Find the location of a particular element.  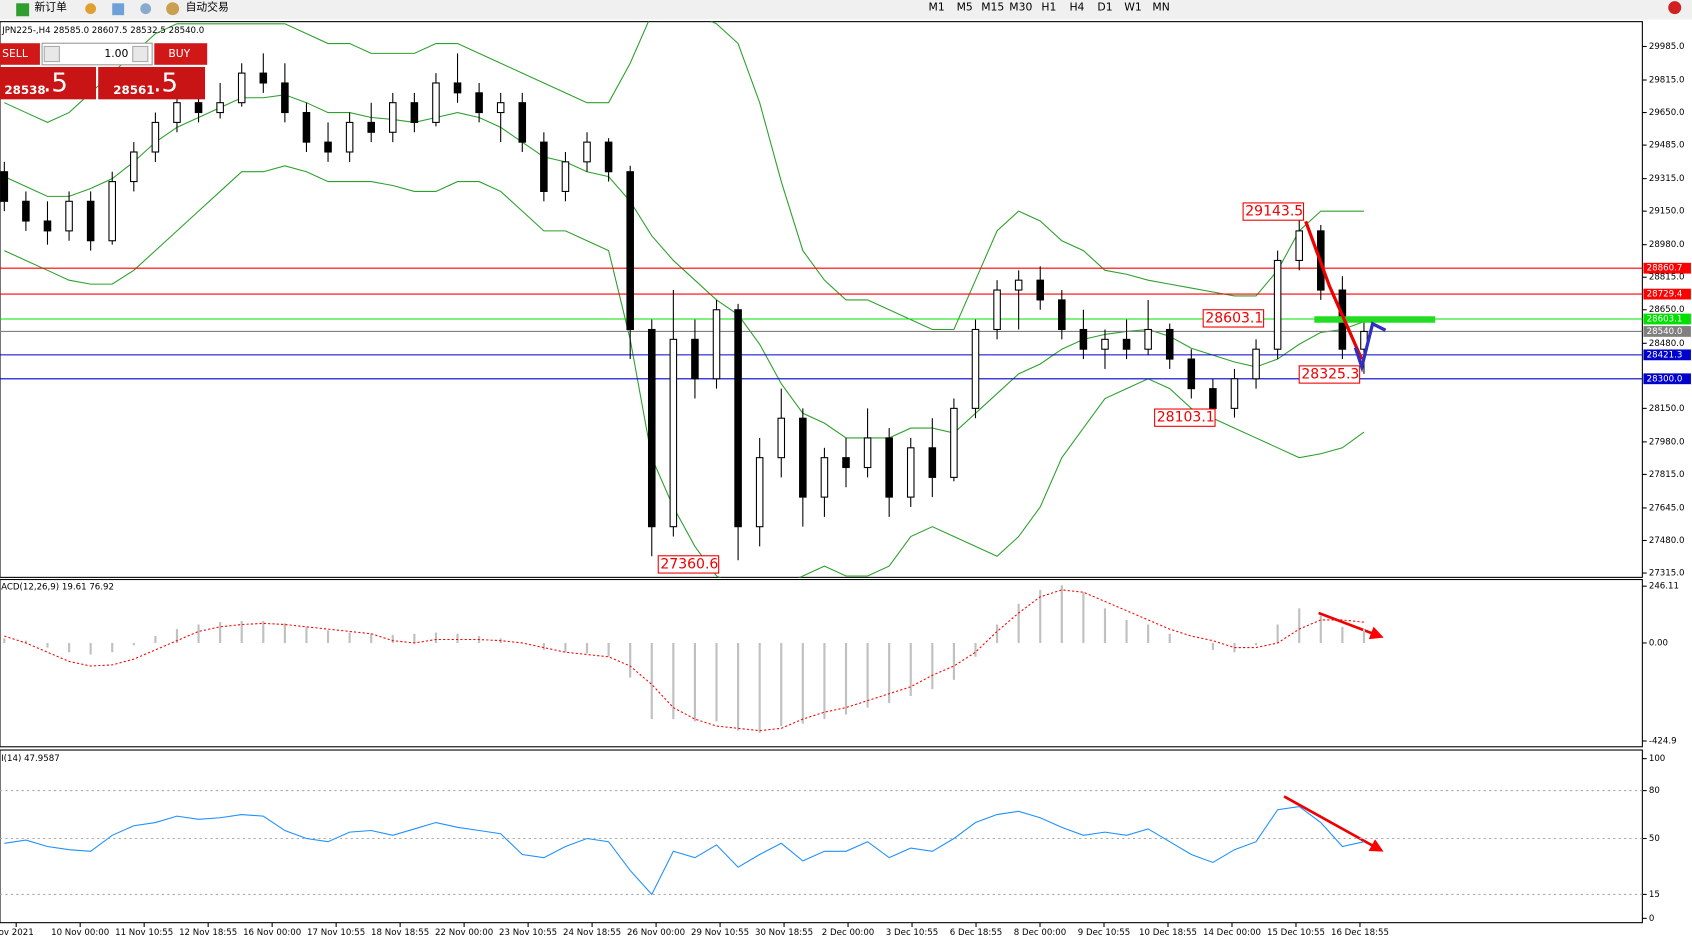

y-tick-label: 50 is located at coordinates (1654, 839).